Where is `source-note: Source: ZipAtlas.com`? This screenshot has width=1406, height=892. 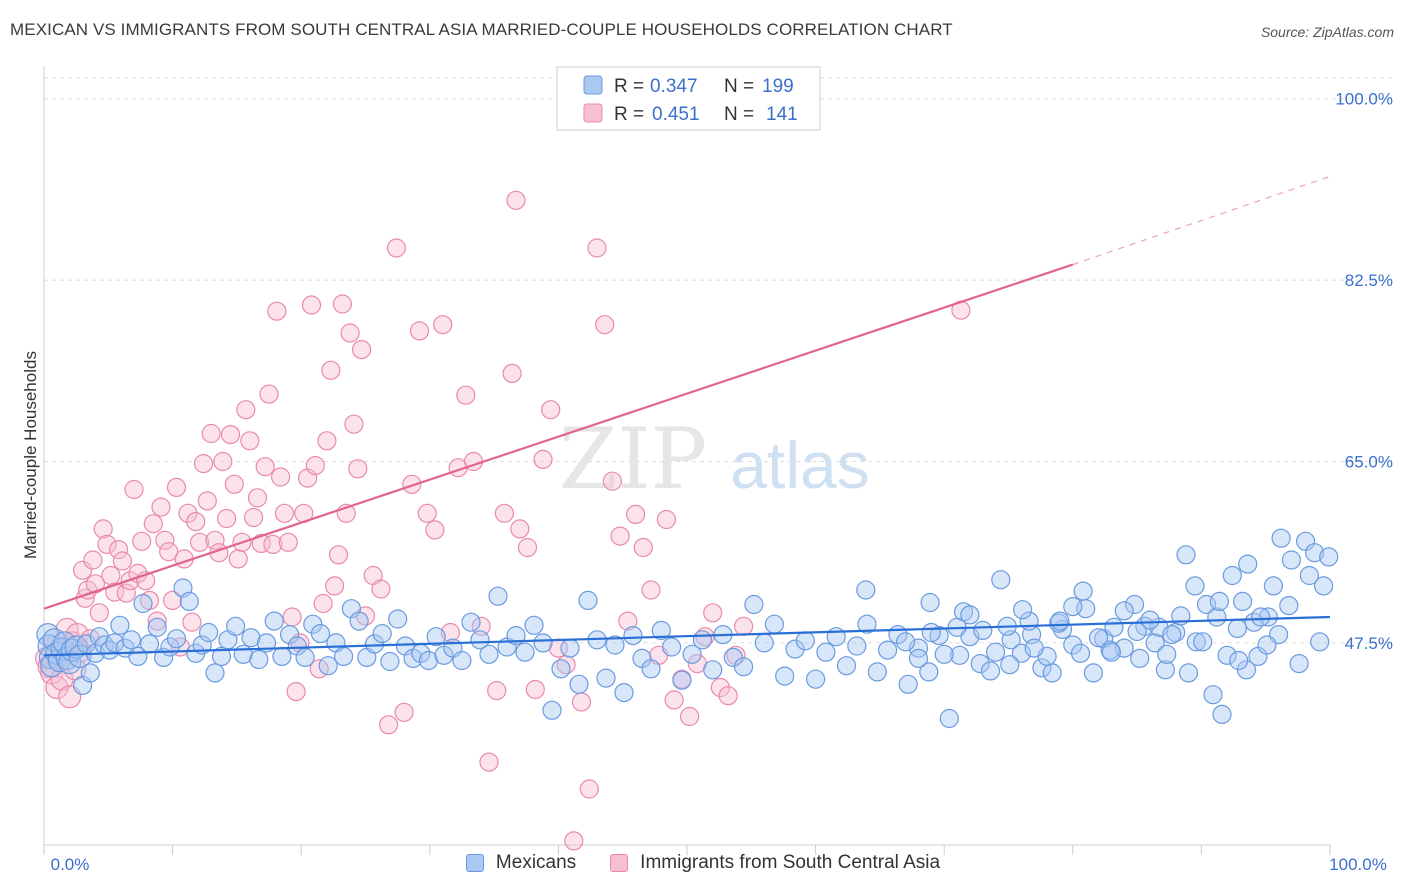
source-note: Source: ZipAtlas.com is located at coordinates (1327, 32).